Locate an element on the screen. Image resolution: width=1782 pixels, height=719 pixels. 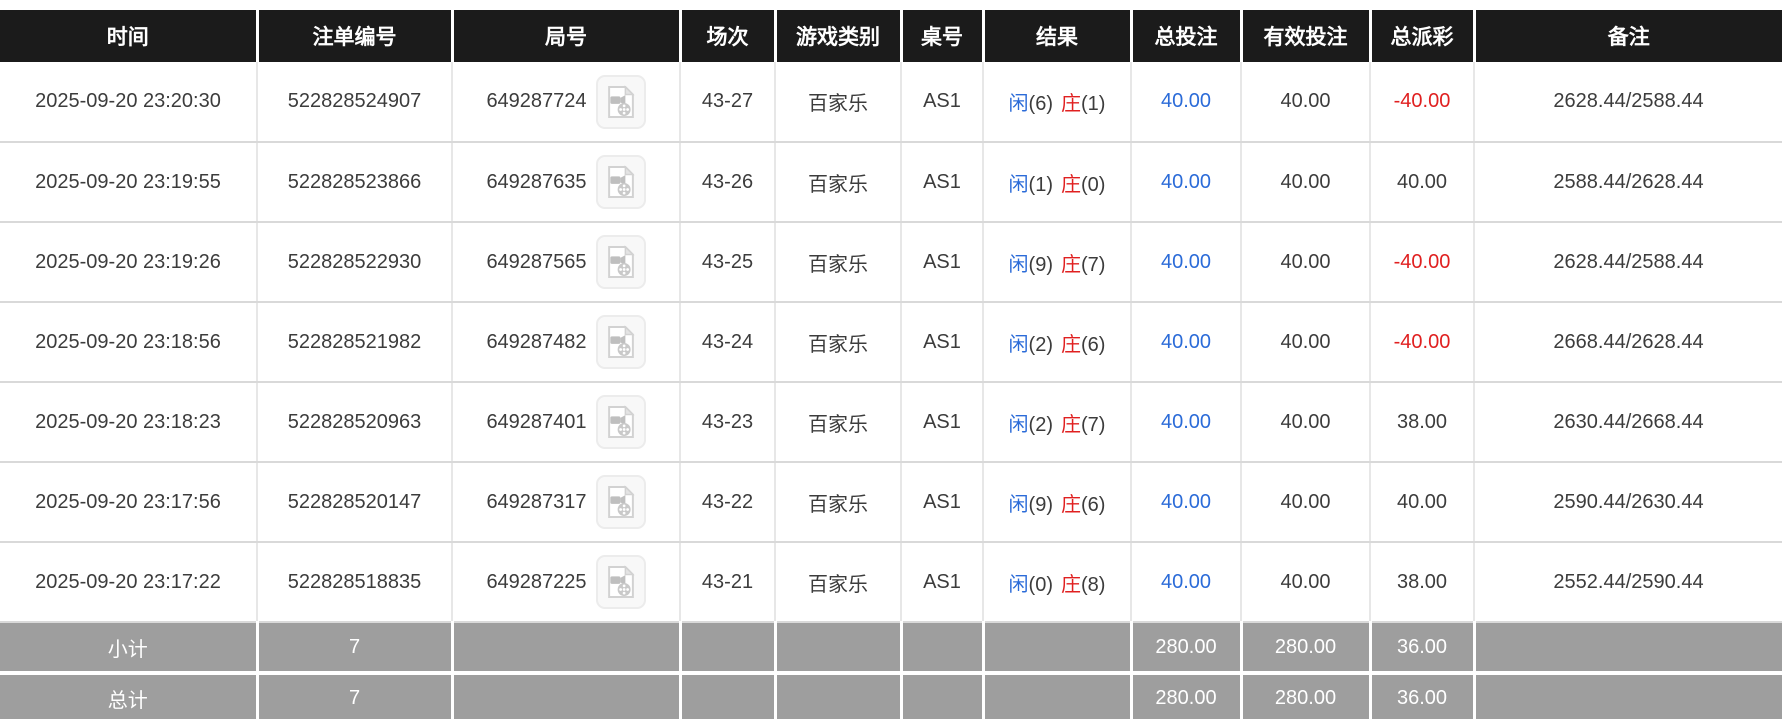
round-number: 649287635 is located at coordinates (536, 181).